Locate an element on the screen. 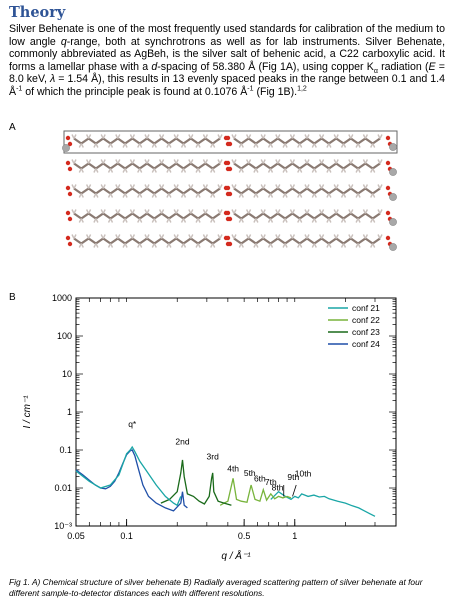 Image resolution: width=456 pixels, height=616 pixels. molecule-row is located at coordinates (231, 167).